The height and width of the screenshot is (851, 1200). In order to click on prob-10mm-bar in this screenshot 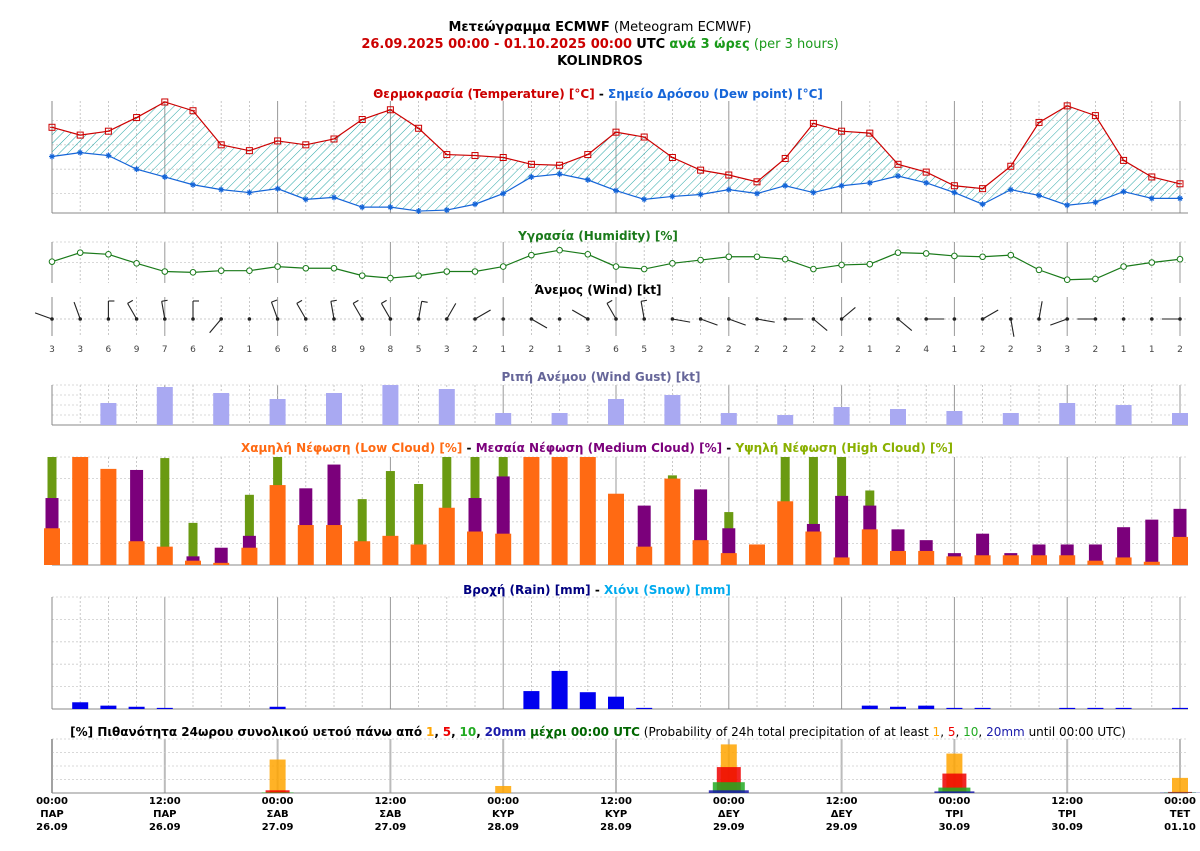, I will do `click(728, 787)`.